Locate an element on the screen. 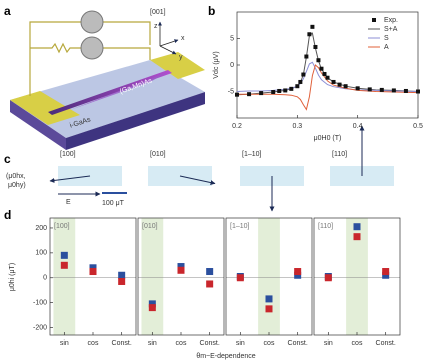 The width and height of the screenshot is (423, 363). field-label: E is located at coordinates (68, 202).